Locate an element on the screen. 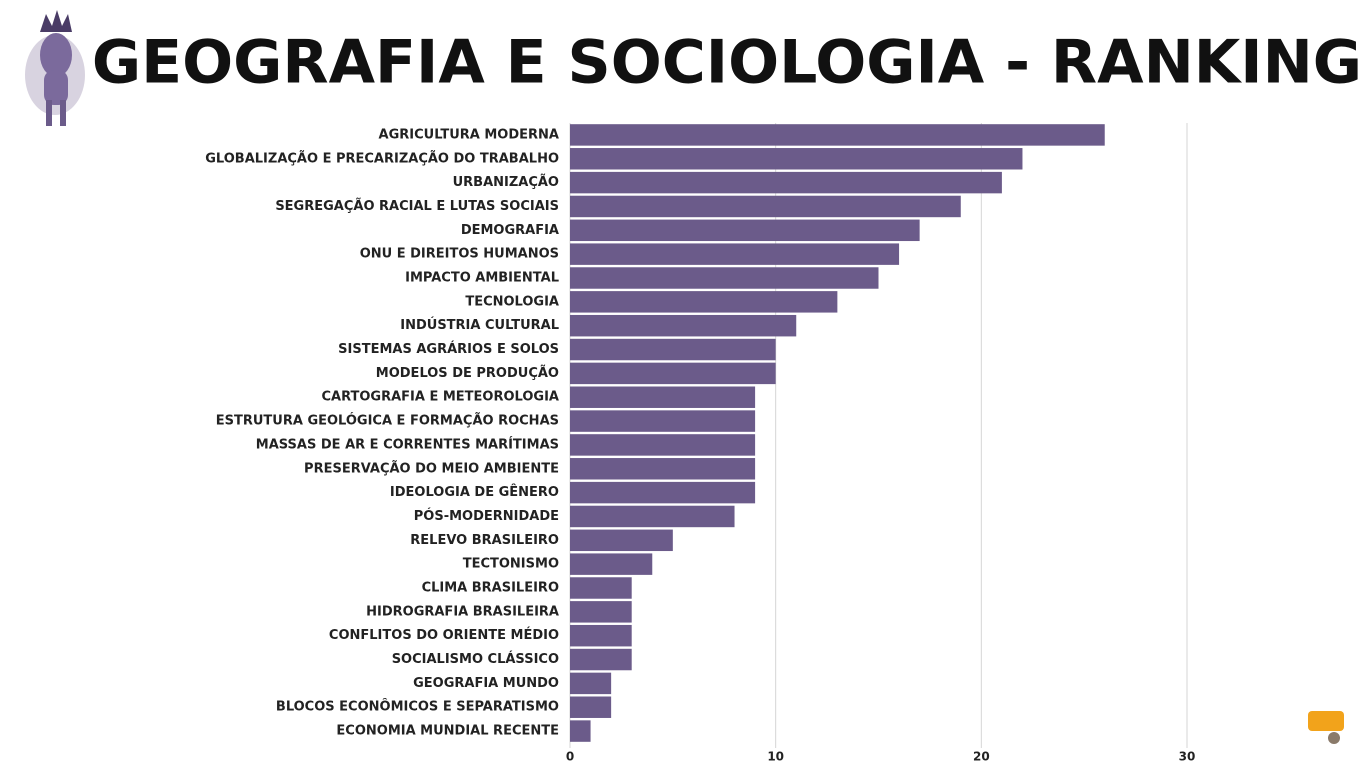  y-tick-label: ECONOMIA MUNDIAL RECENTE is located at coordinates (447, 731).